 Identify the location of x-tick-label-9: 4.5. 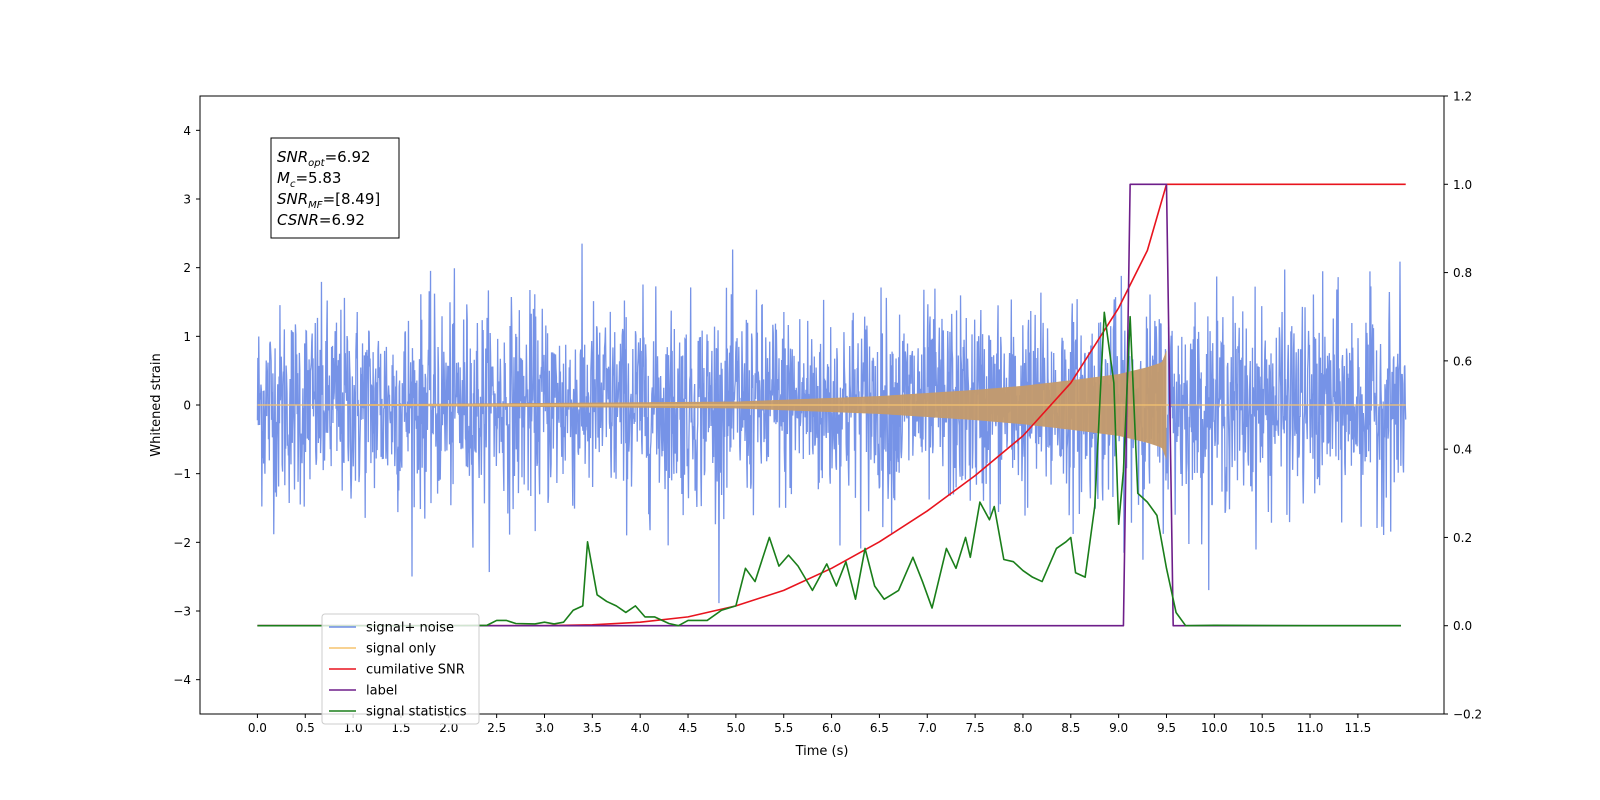
(687, 728).